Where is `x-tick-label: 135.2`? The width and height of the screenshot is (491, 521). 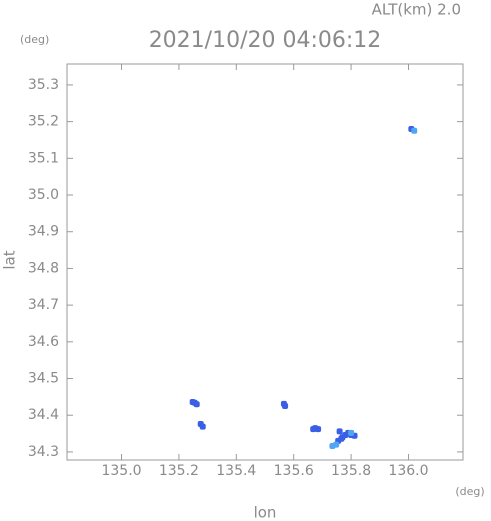 x-tick-label: 135.2 is located at coordinates (179, 471).